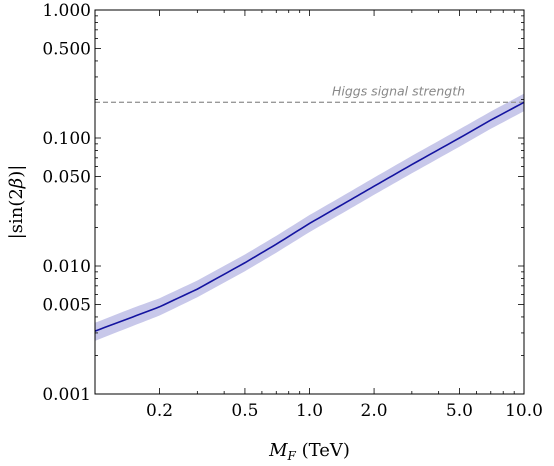  Describe the element at coordinates (244, 411) in the screenshot. I see `x-tick-label: 0.5` at that location.